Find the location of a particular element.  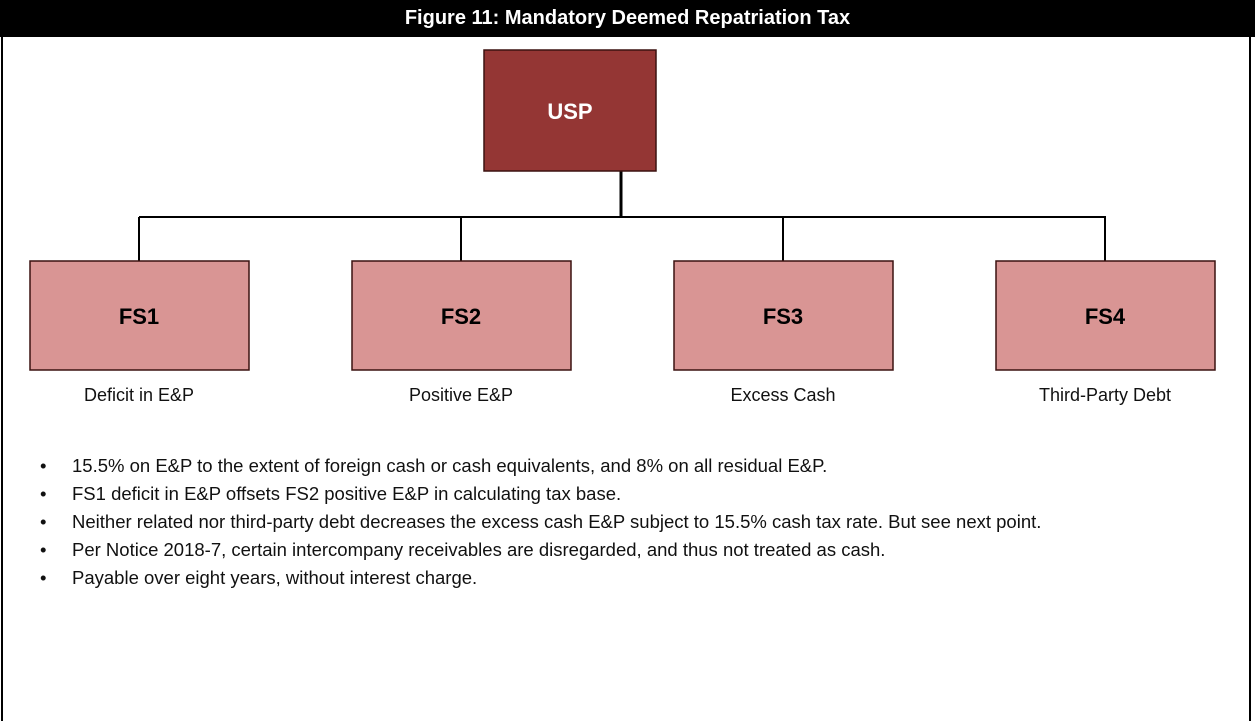

child-label: FS4 is located at coordinates (1105, 316).